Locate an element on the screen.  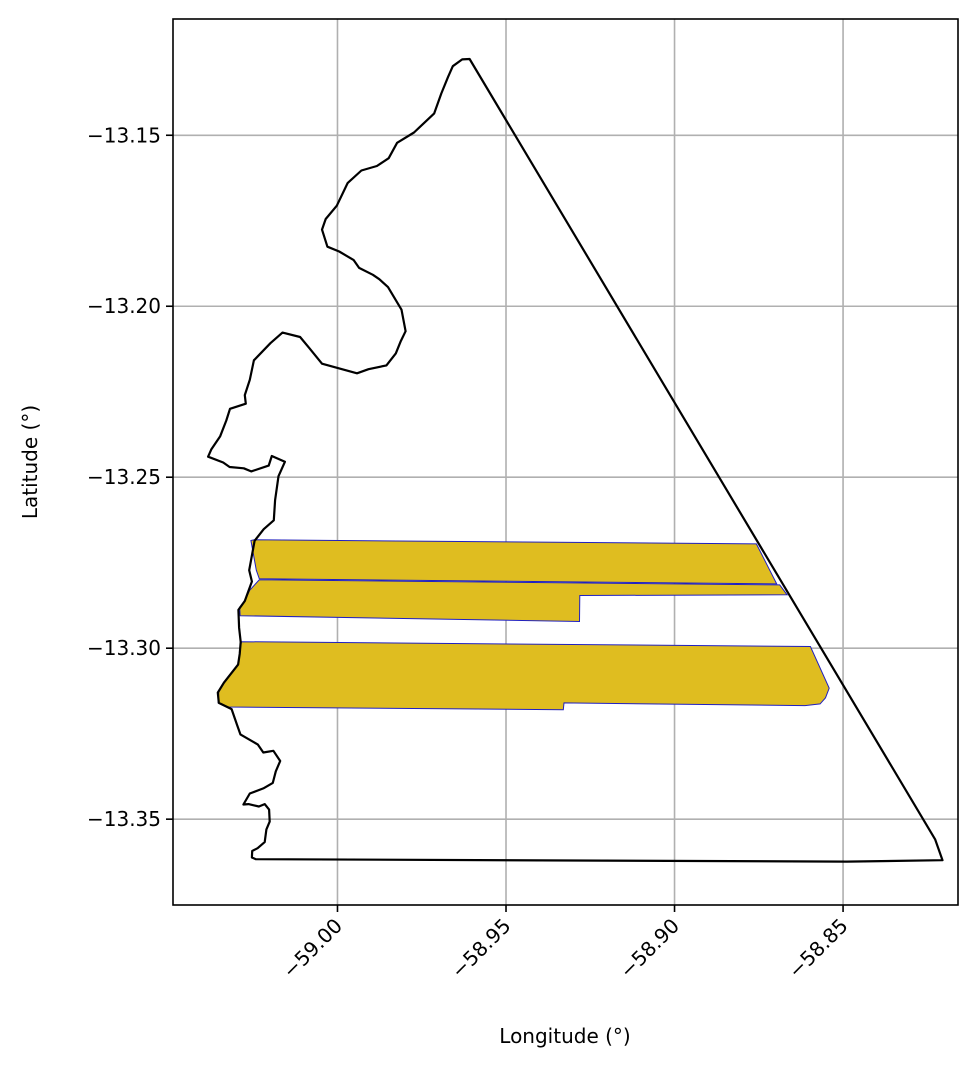
y-tick-label-1: −13.20 is located at coordinates (124, 306).